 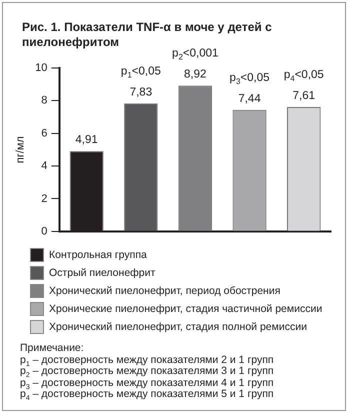 What do you see at coordinates (304, 96) in the screenshot?
I see `data-label: 7,61` at bounding box center [304, 96].